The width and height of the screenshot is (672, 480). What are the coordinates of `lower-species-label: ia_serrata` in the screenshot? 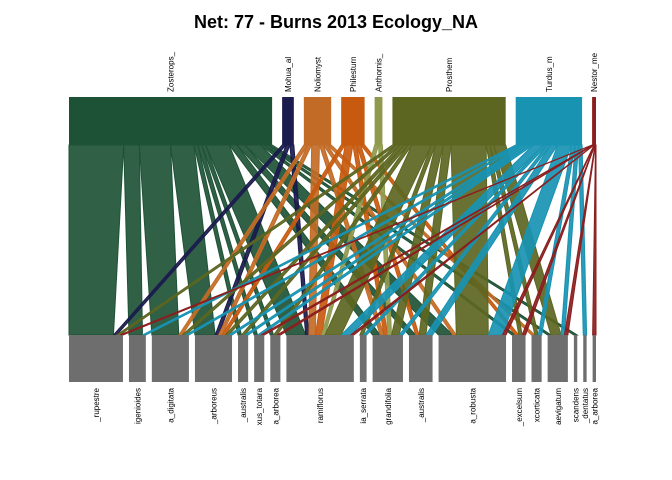 It's located at (363, 405).